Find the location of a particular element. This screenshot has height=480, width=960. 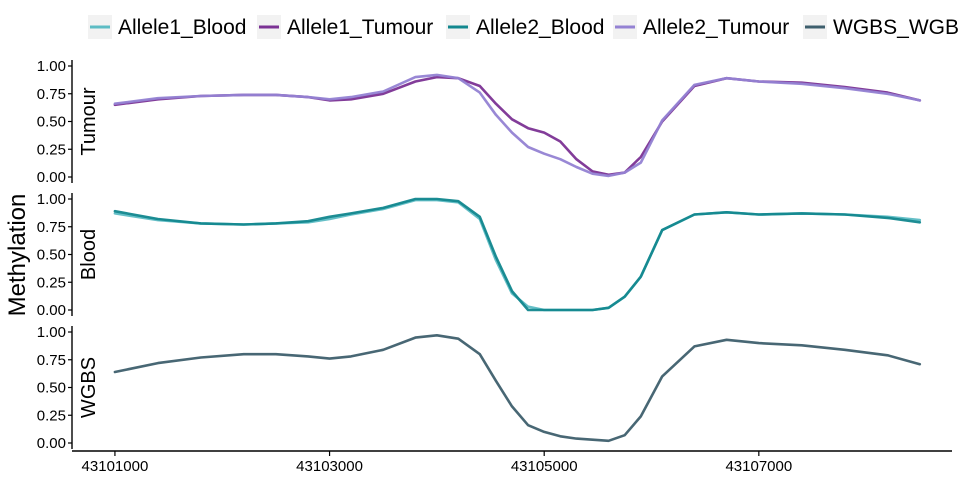

panel-strip-label: Tumour is located at coordinates (89, 121).